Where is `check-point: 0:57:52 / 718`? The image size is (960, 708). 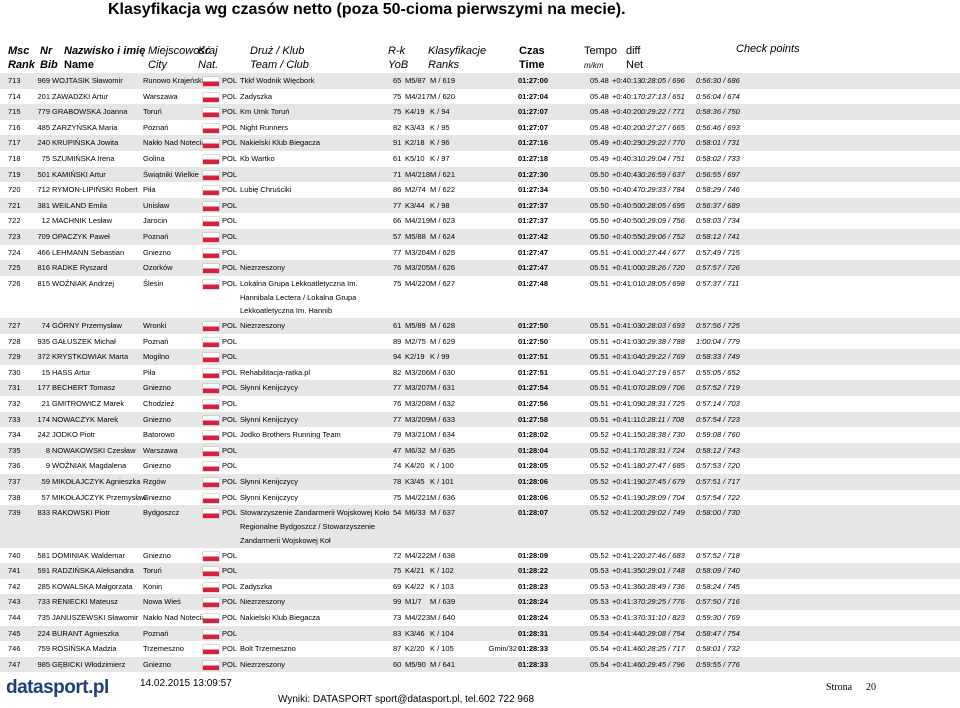
check-point: 0:57:52 / 718 is located at coordinates (718, 555).